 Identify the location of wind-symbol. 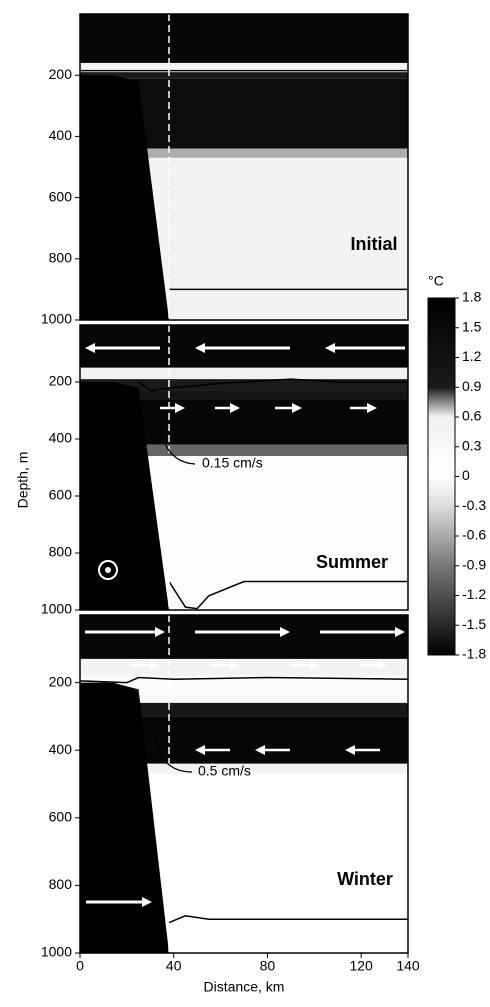
(108, 570).